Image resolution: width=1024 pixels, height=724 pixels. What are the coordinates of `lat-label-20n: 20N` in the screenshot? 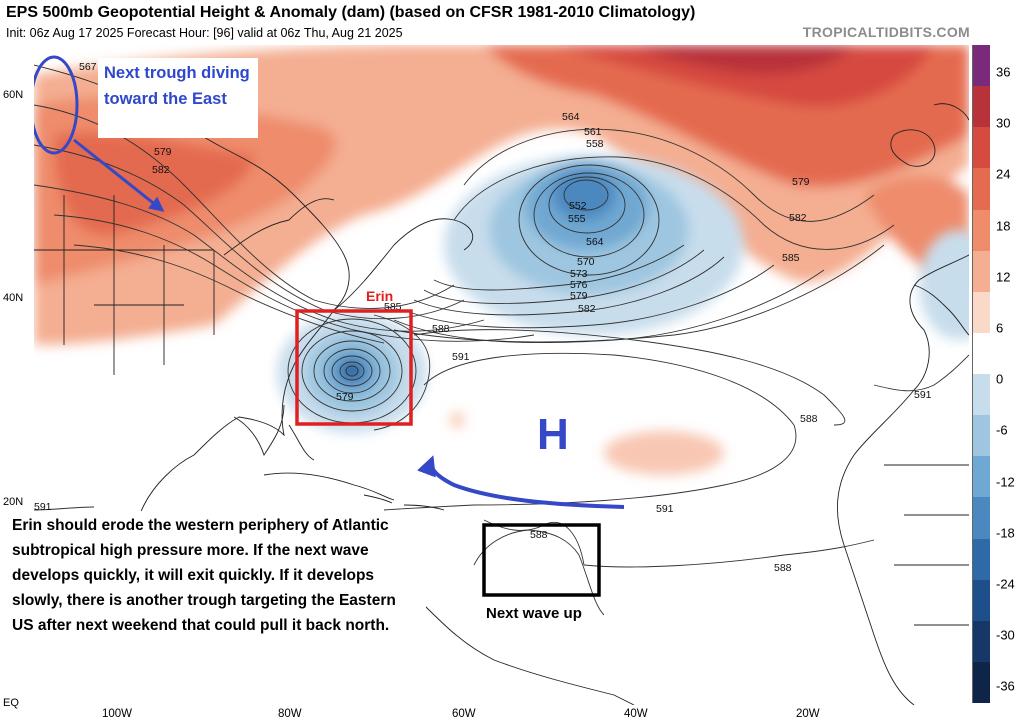 It's located at (13, 502).